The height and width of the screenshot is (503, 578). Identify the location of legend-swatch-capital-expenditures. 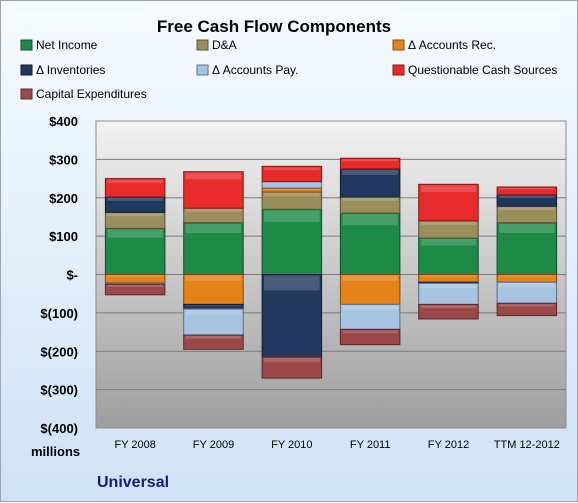
(26, 94).